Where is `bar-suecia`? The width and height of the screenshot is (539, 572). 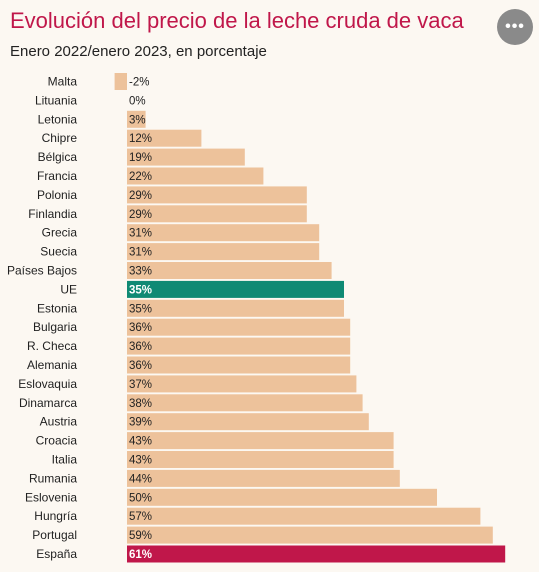
bar-suecia is located at coordinates (223, 252).